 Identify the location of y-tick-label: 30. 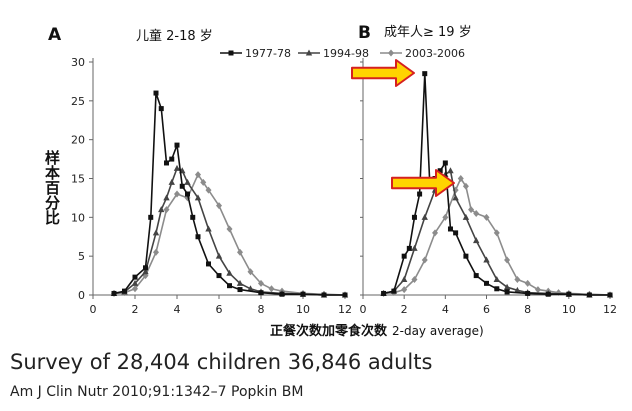
(78, 62).